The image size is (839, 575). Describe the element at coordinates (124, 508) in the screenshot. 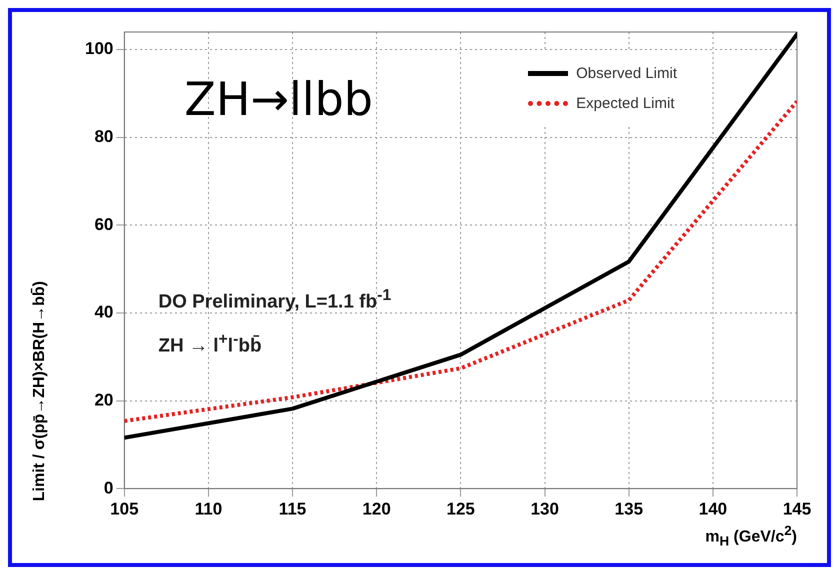

I see `x-tick-label: 105` at that location.